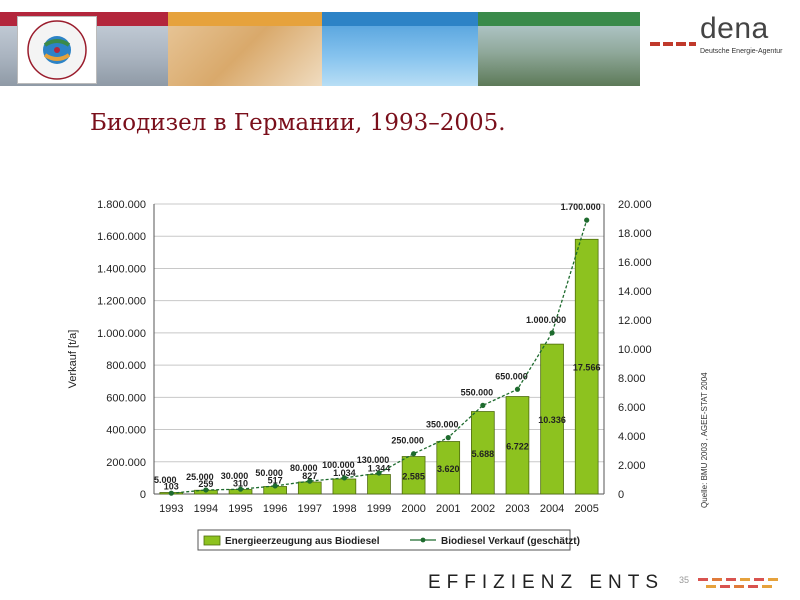 This screenshot has width=800, height=600. Describe the element at coordinates (552, 509) in the screenshot. I see `x-tick-label: 2004` at that location.